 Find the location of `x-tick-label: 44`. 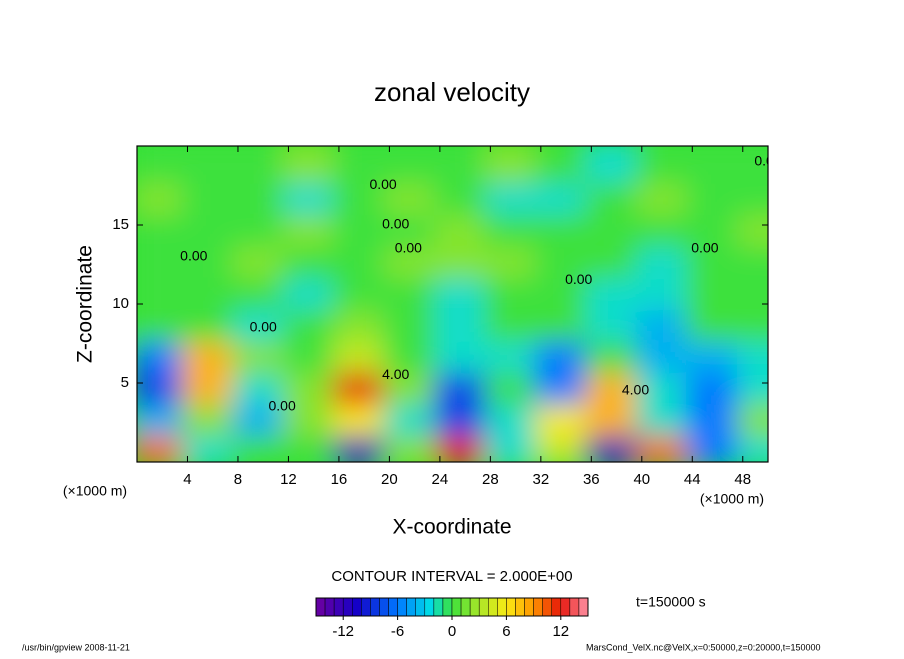

x-tick-label: 44 is located at coordinates (692, 479).